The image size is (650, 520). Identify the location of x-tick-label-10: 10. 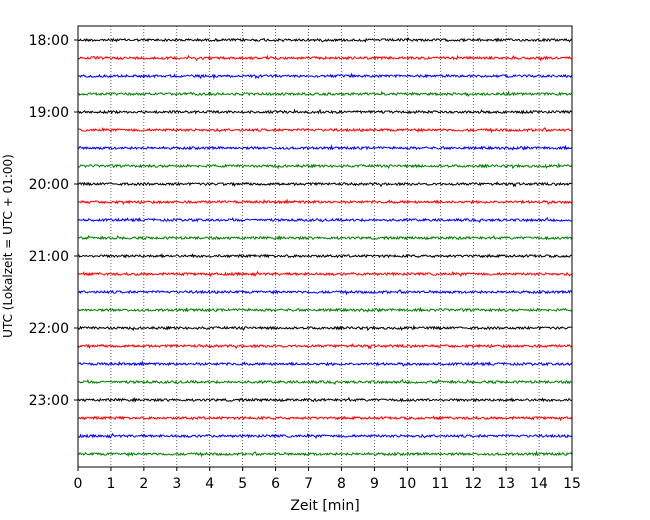
(407, 484).